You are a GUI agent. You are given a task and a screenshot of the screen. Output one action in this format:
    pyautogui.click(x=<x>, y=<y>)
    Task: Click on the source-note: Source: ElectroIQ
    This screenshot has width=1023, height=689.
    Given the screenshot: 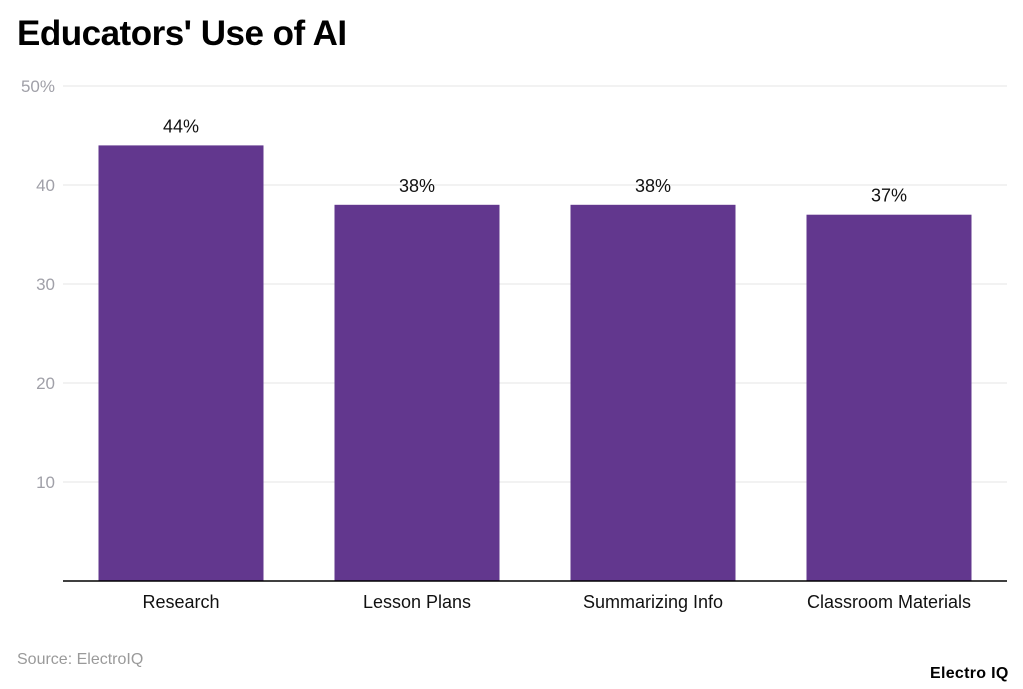 What is the action you would take?
    pyautogui.click(x=80, y=659)
    